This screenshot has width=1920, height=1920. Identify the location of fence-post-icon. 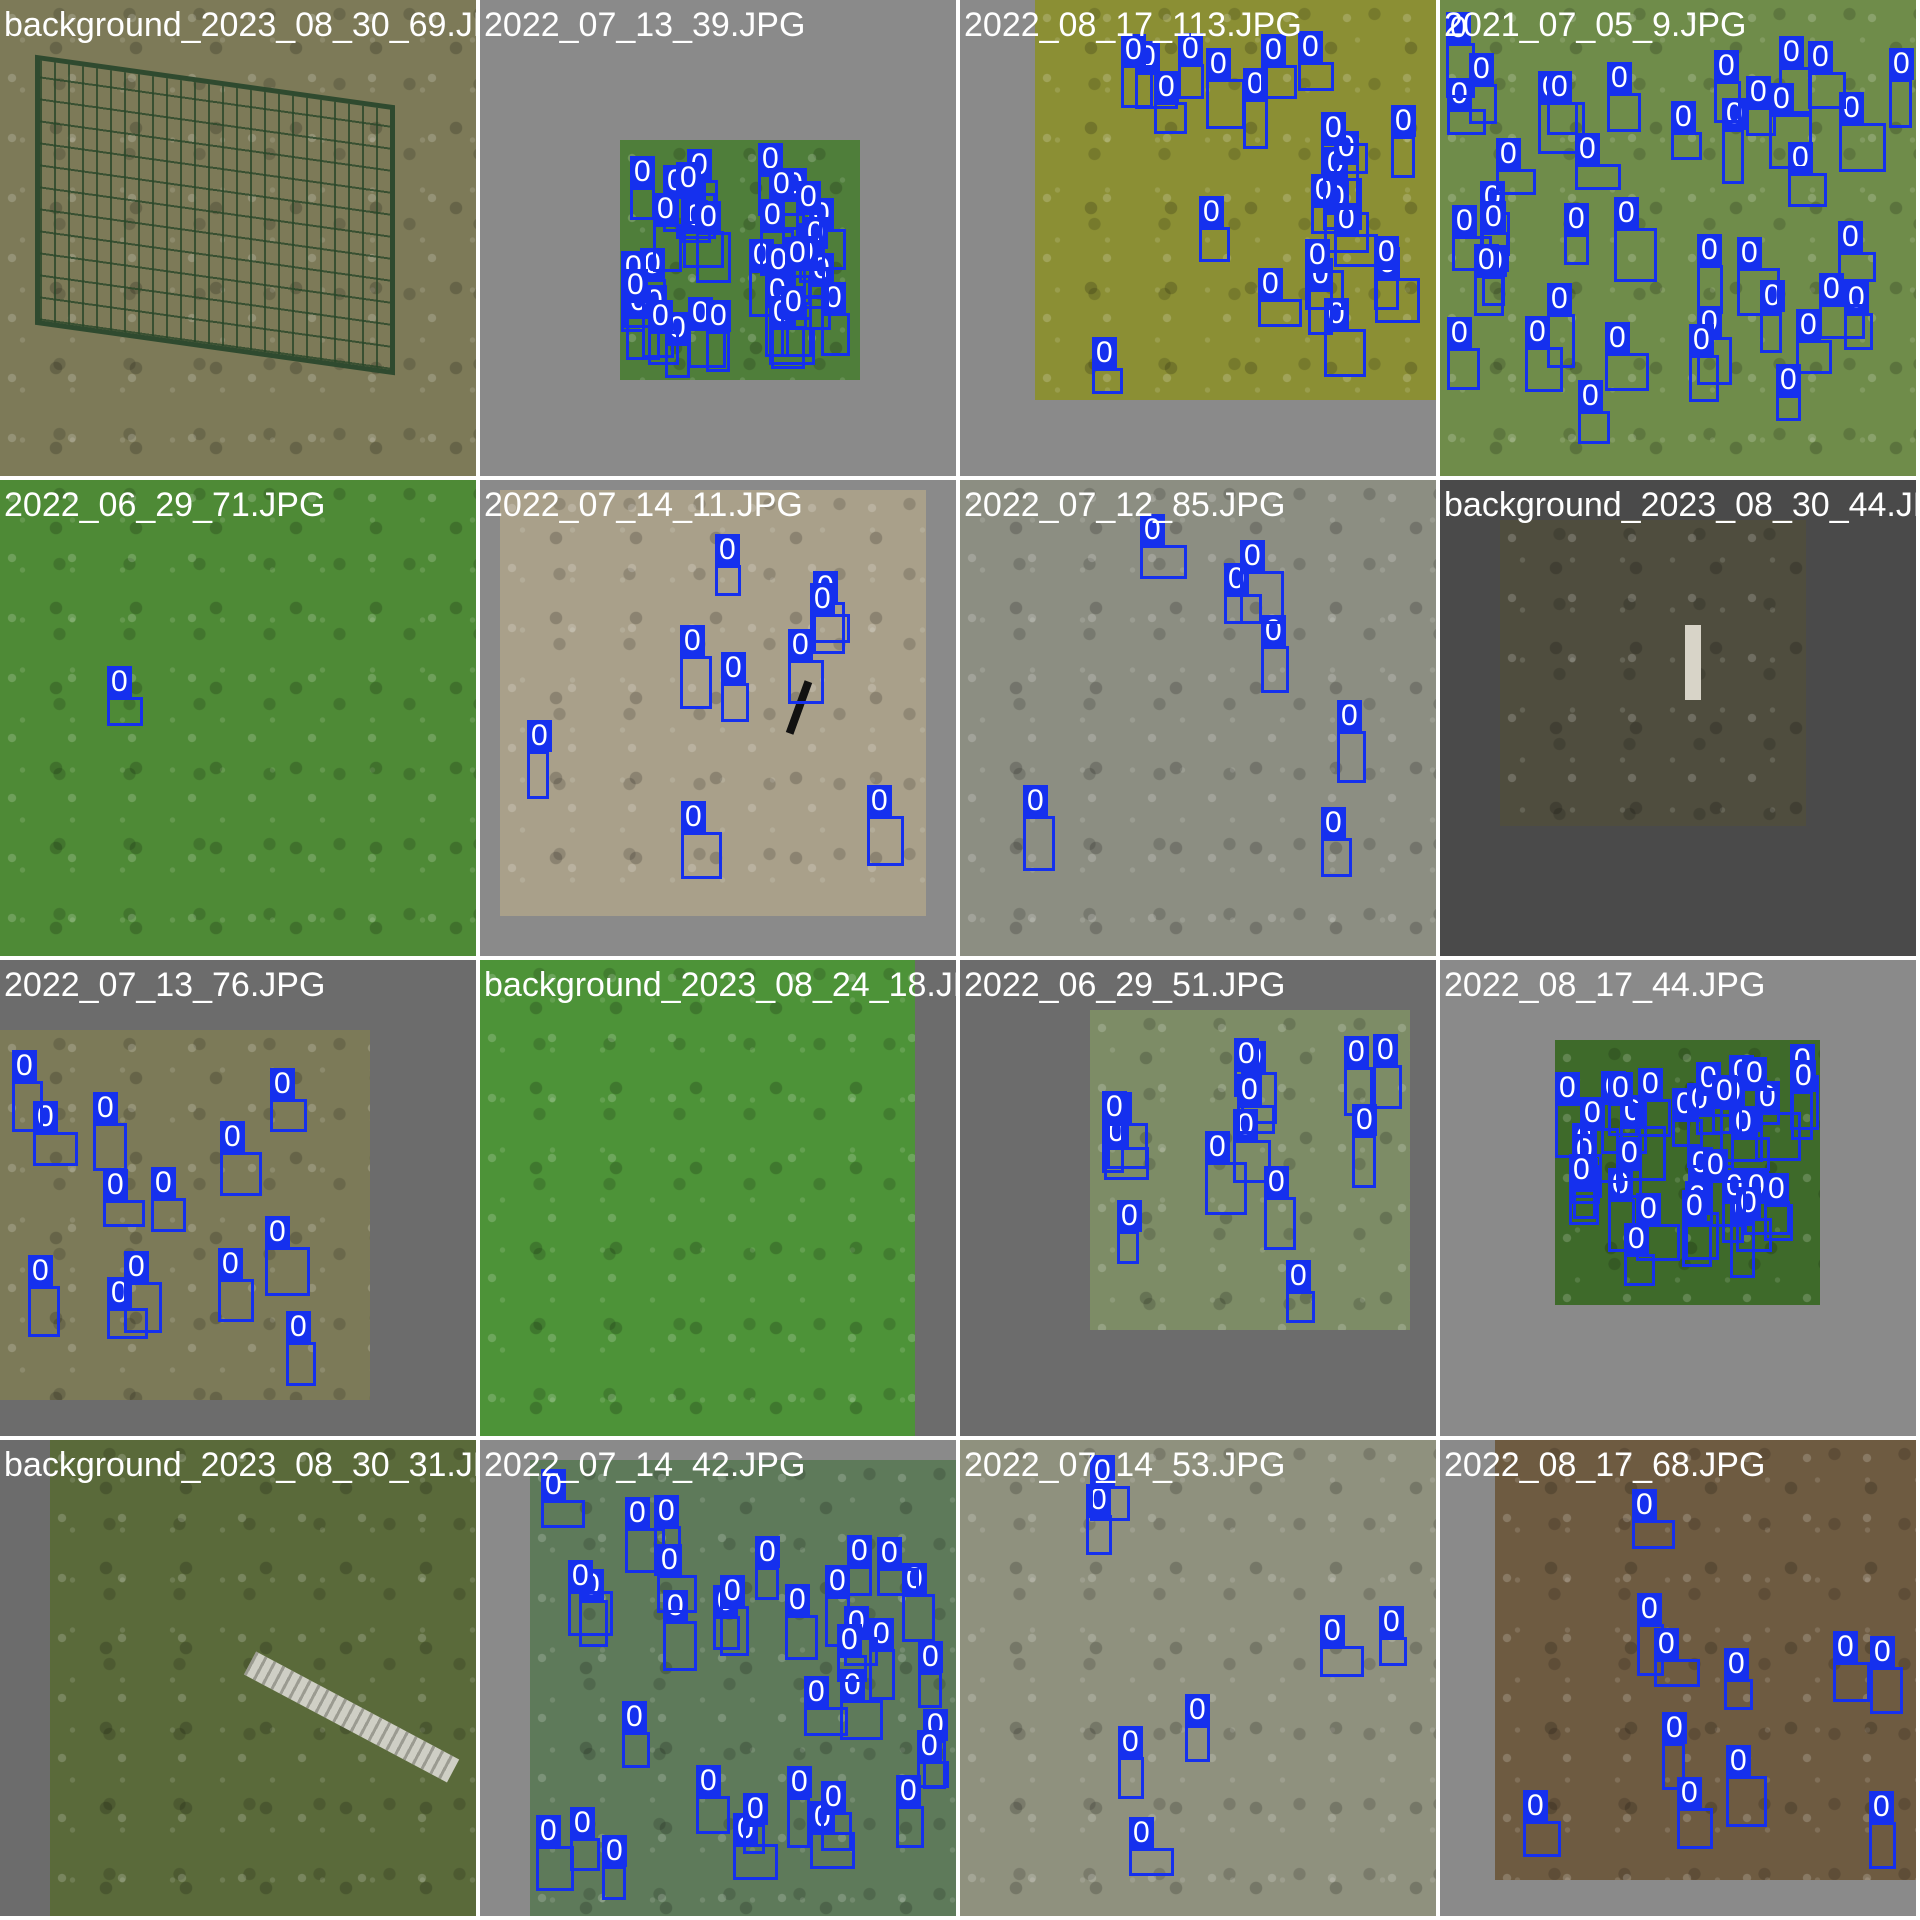
(1693, 662).